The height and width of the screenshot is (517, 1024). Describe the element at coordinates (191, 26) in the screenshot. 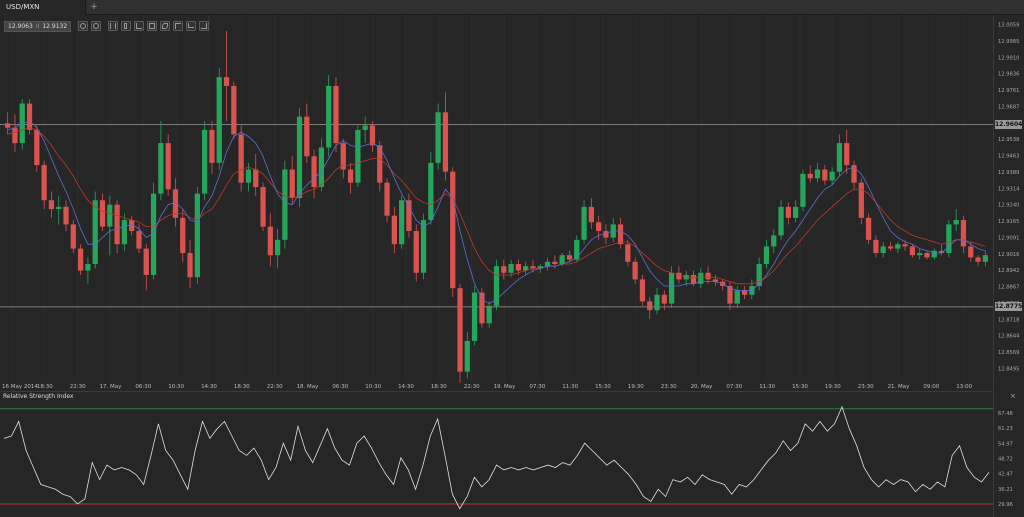

I see `settings-icon` at that location.